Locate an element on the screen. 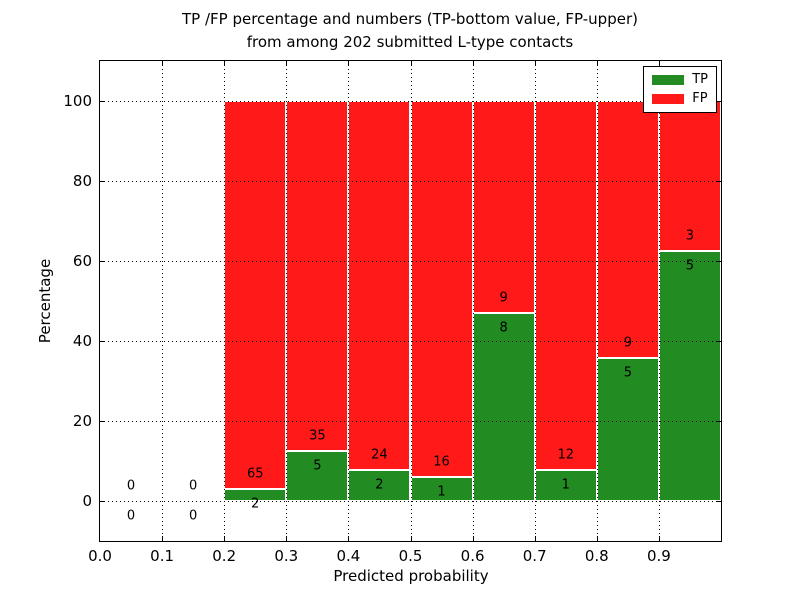 The height and width of the screenshot is (600, 800). fp-count-label: 24 is located at coordinates (379, 455).